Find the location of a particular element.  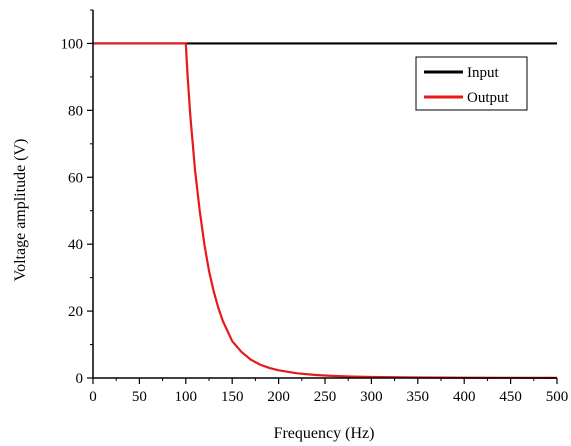

x-tick-label: 150 is located at coordinates (232, 397).